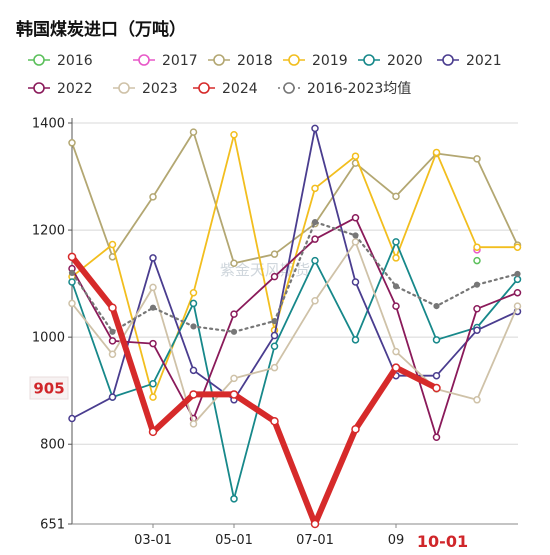 The height and width of the screenshot is (555, 550). I want to click on data-point-2020-m12, so click(517, 279).